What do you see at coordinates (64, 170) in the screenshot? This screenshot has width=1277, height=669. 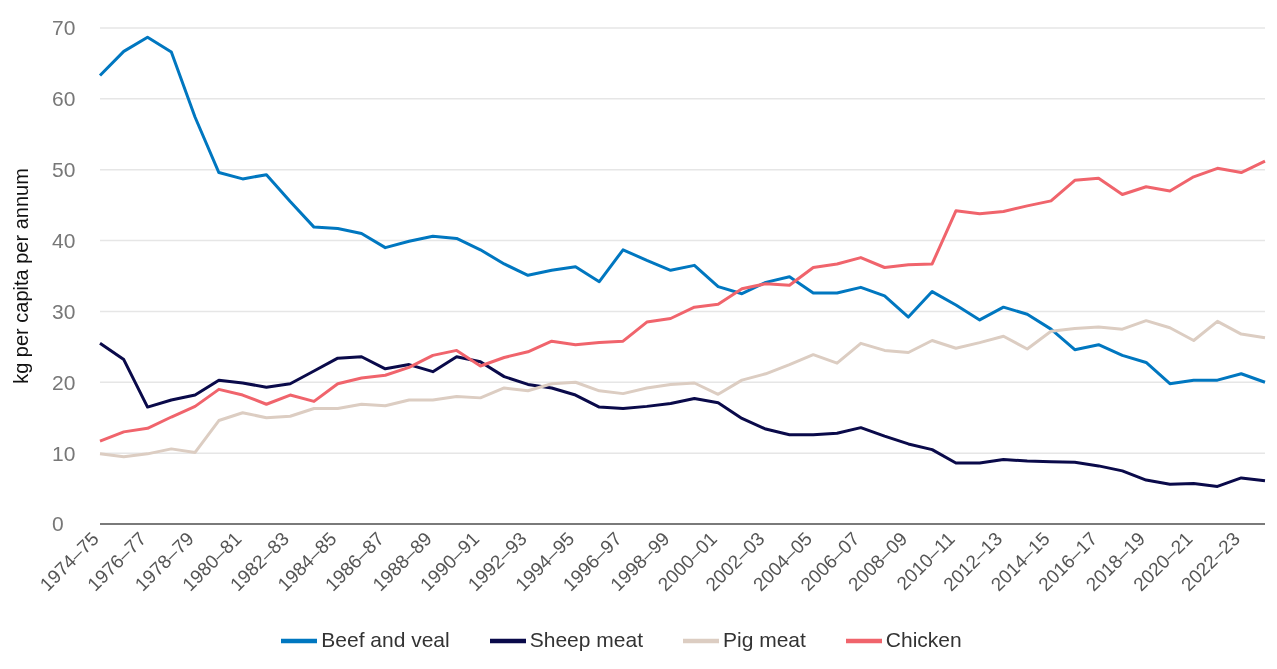 I see `y-tick-label: 50` at bounding box center [64, 170].